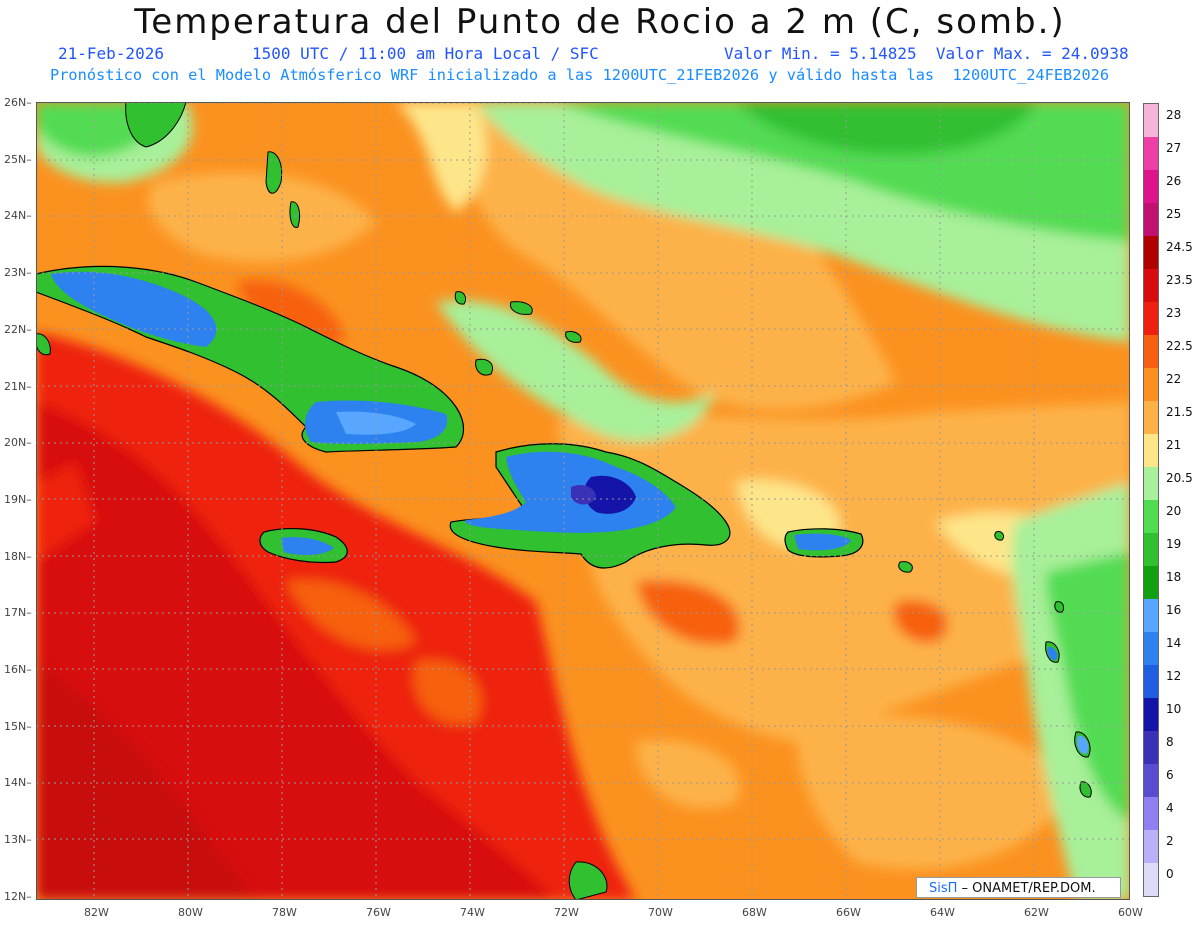  What do you see at coordinates (1026, 888) in the screenshot?
I see `credit-text: – ONAMET/REP.DOM.` at bounding box center [1026, 888].